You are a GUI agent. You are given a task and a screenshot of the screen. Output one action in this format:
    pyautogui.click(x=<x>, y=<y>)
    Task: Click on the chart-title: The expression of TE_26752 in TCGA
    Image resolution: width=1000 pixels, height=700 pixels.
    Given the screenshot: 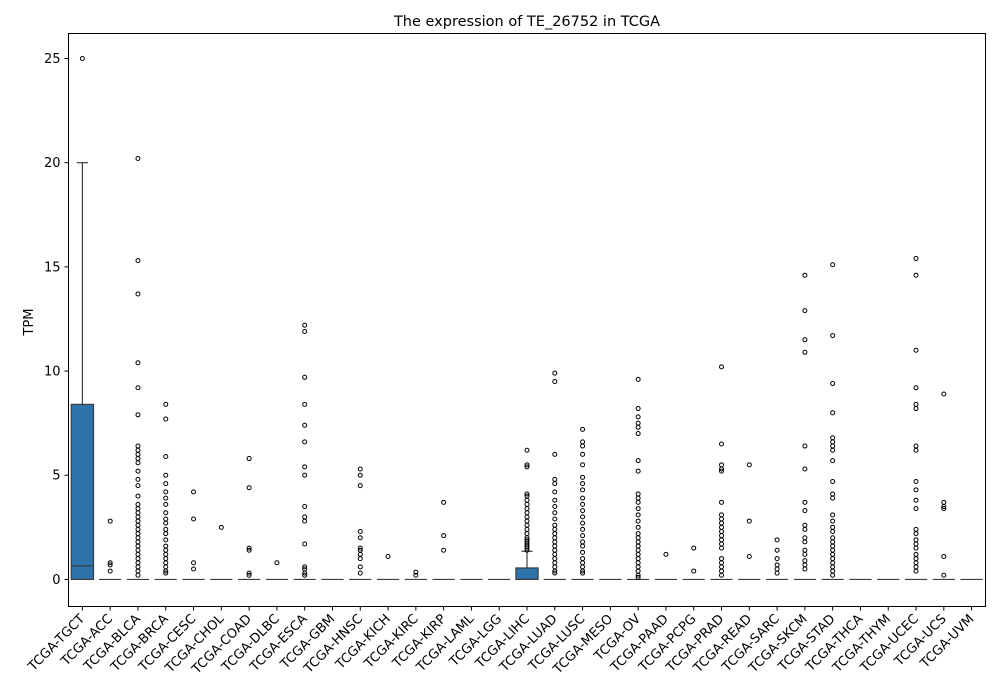 What is the action you would take?
    pyautogui.click(x=526, y=22)
    